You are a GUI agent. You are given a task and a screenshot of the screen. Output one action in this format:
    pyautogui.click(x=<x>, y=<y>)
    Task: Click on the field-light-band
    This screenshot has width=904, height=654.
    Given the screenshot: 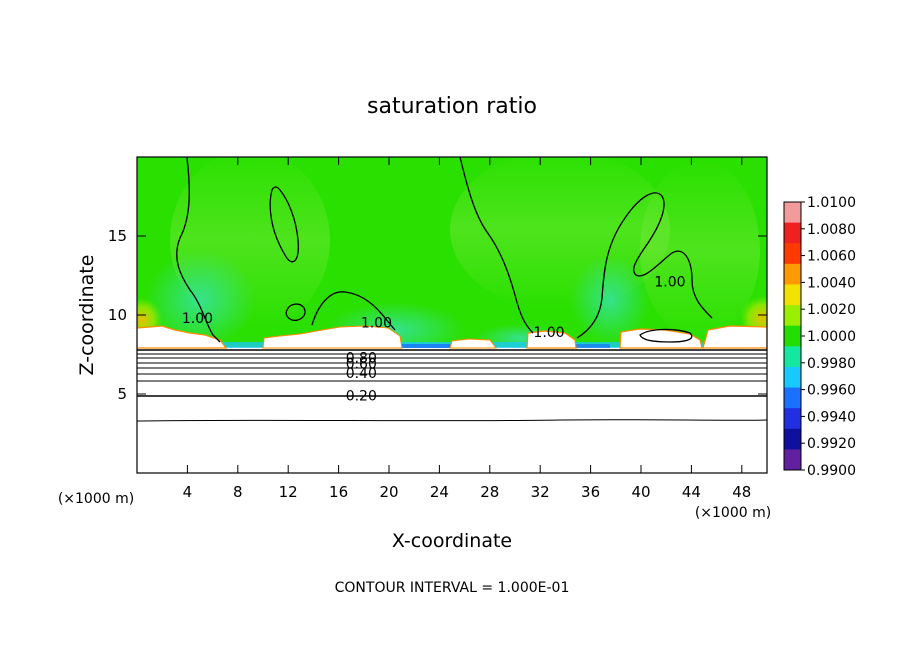 What is the action you would take?
    pyautogui.click(x=700, y=250)
    